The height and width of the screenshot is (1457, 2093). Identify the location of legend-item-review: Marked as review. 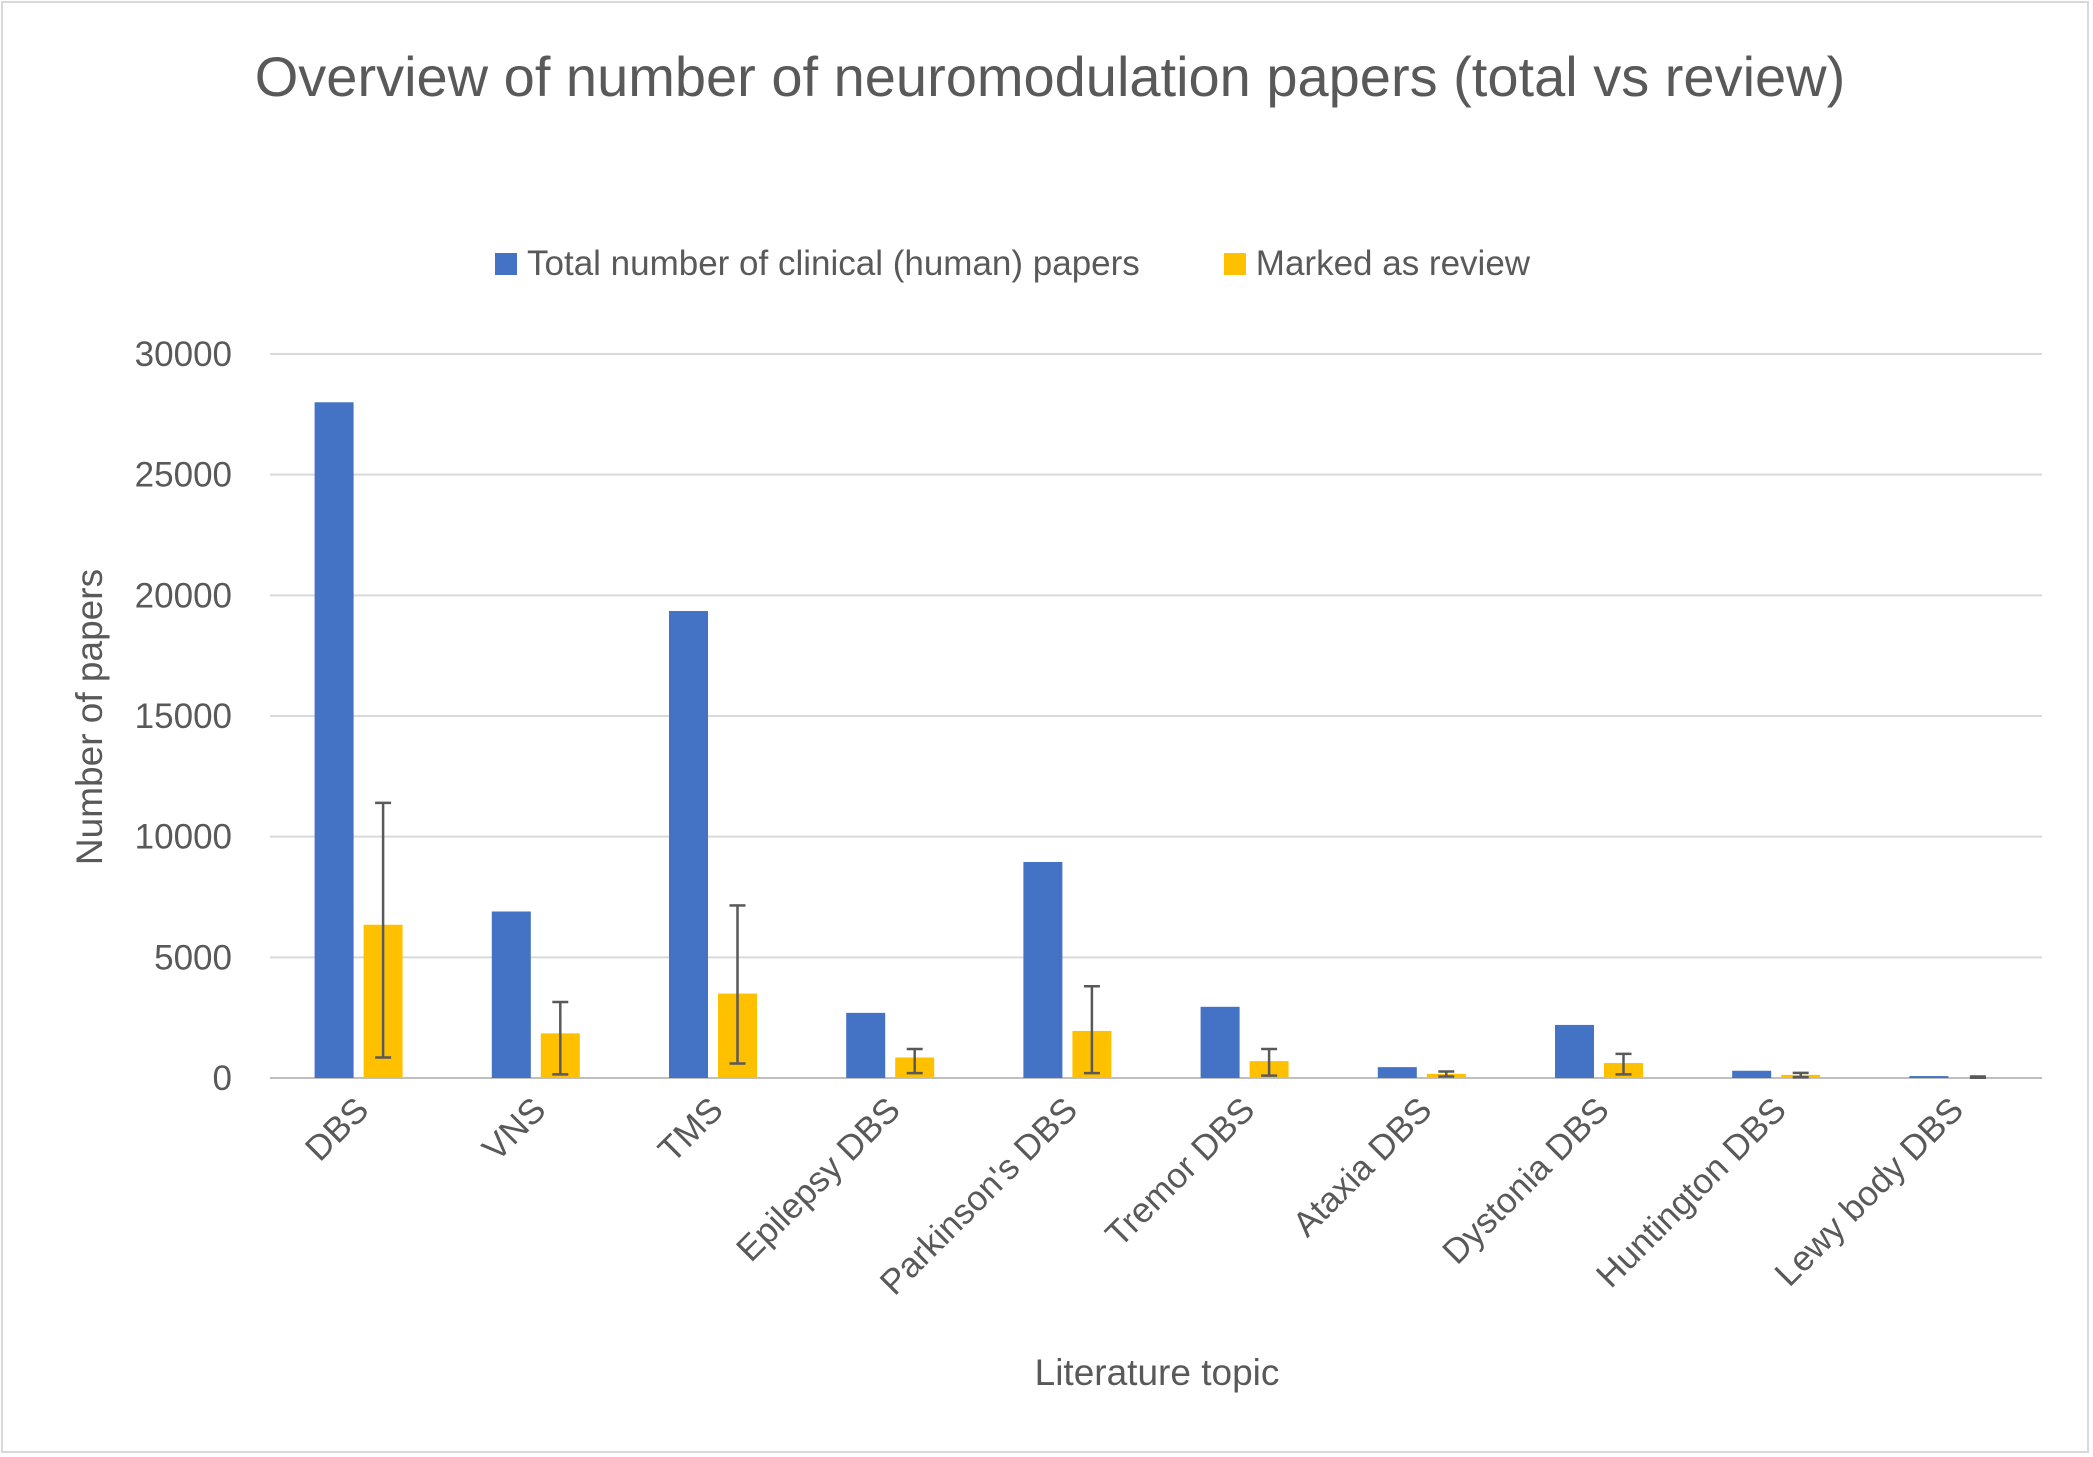
(1377, 264).